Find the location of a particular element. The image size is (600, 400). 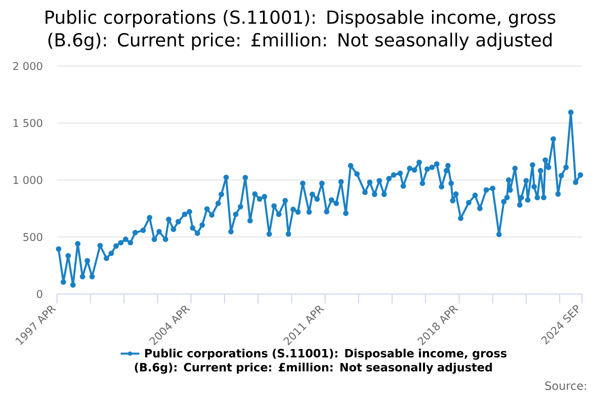

y-tick-label: 500 is located at coordinates (32, 237).